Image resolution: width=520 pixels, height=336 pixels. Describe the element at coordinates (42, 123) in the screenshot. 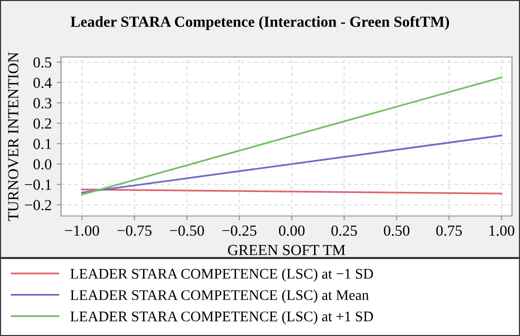

I see `y-tick-label: 0.2` at that location.